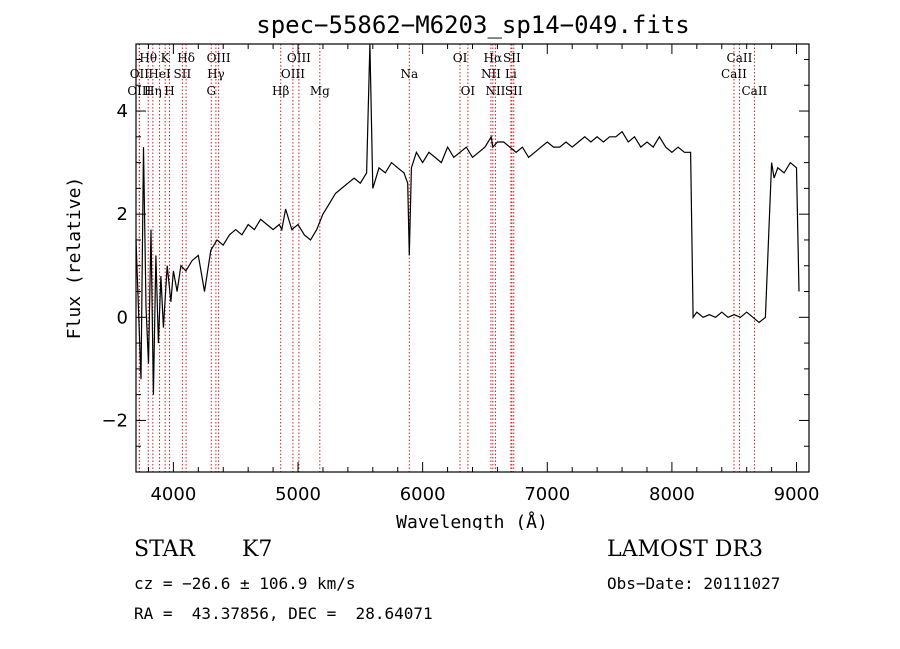 This screenshot has height=649, width=900. What do you see at coordinates (211, 91) in the screenshot?
I see `line-label: G` at bounding box center [211, 91].